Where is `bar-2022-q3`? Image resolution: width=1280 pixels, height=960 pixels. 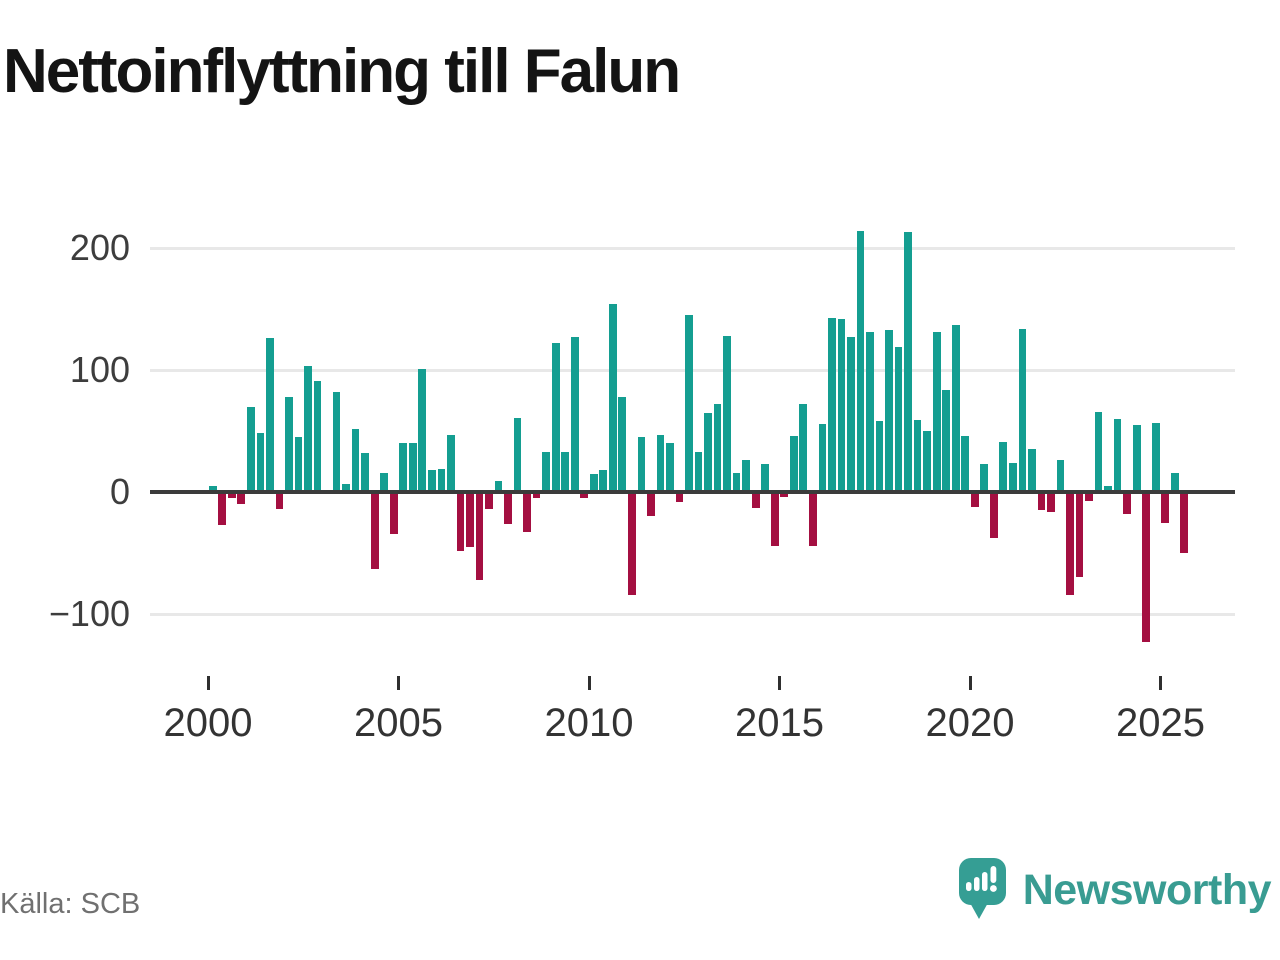 bar-2022-q3 is located at coordinates (1070, 543).